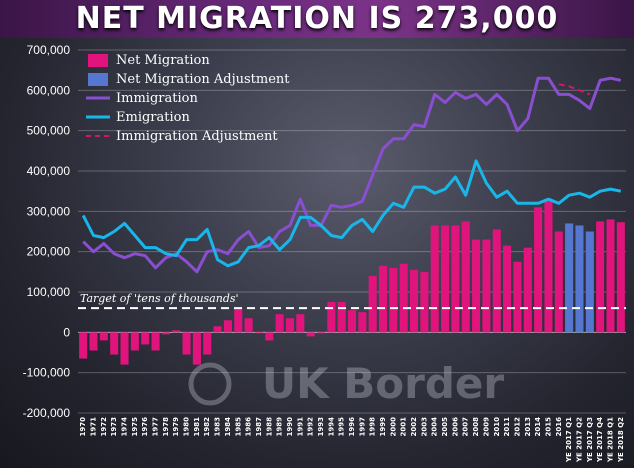 The width and height of the screenshot is (634, 468). What do you see at coordinates (197, 427) in the screenshot?
I see `x-tick-label: 1981` at bounding box center [197, 427].